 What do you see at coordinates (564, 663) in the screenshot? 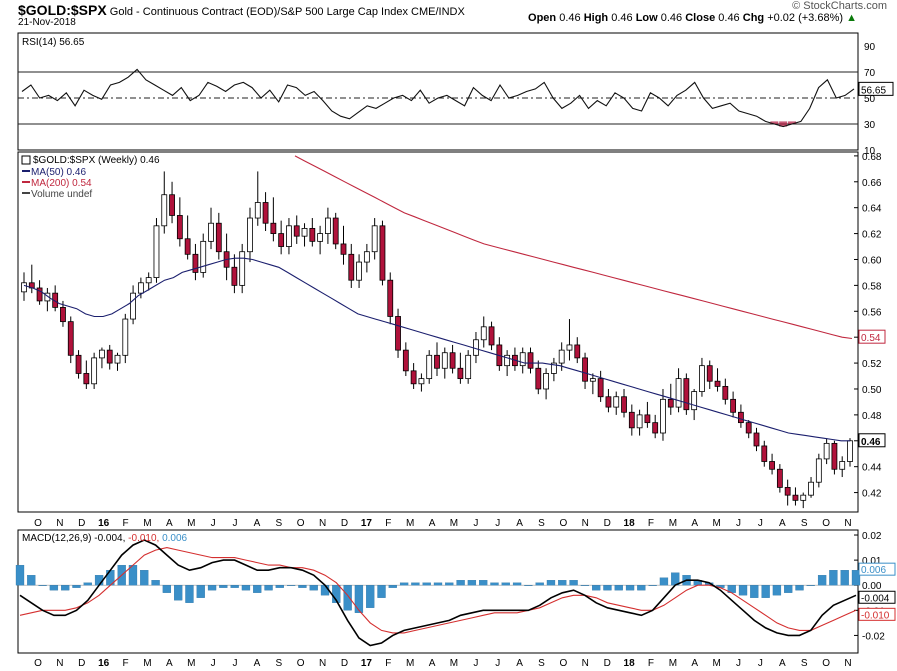
I see `macd-x-tick-label: O` at bounding box center [564, 663].